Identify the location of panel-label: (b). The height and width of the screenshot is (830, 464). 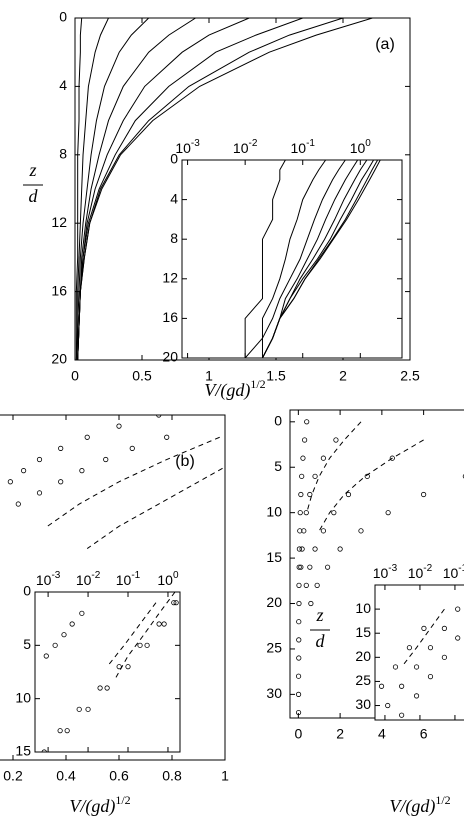
(185, 461).